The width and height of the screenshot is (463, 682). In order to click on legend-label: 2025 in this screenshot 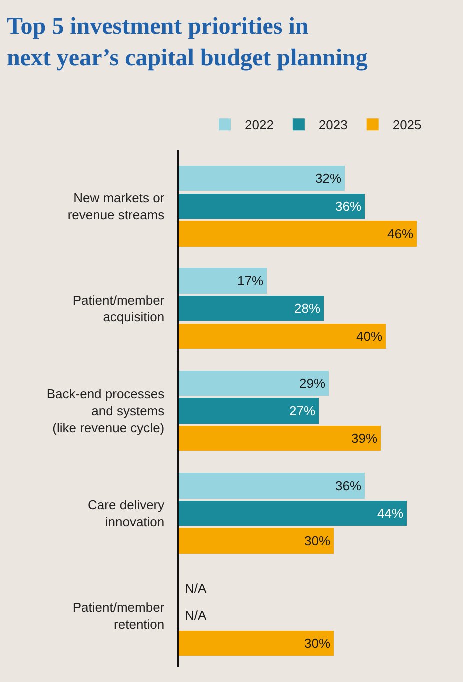, I will do `click(407, 125)`.